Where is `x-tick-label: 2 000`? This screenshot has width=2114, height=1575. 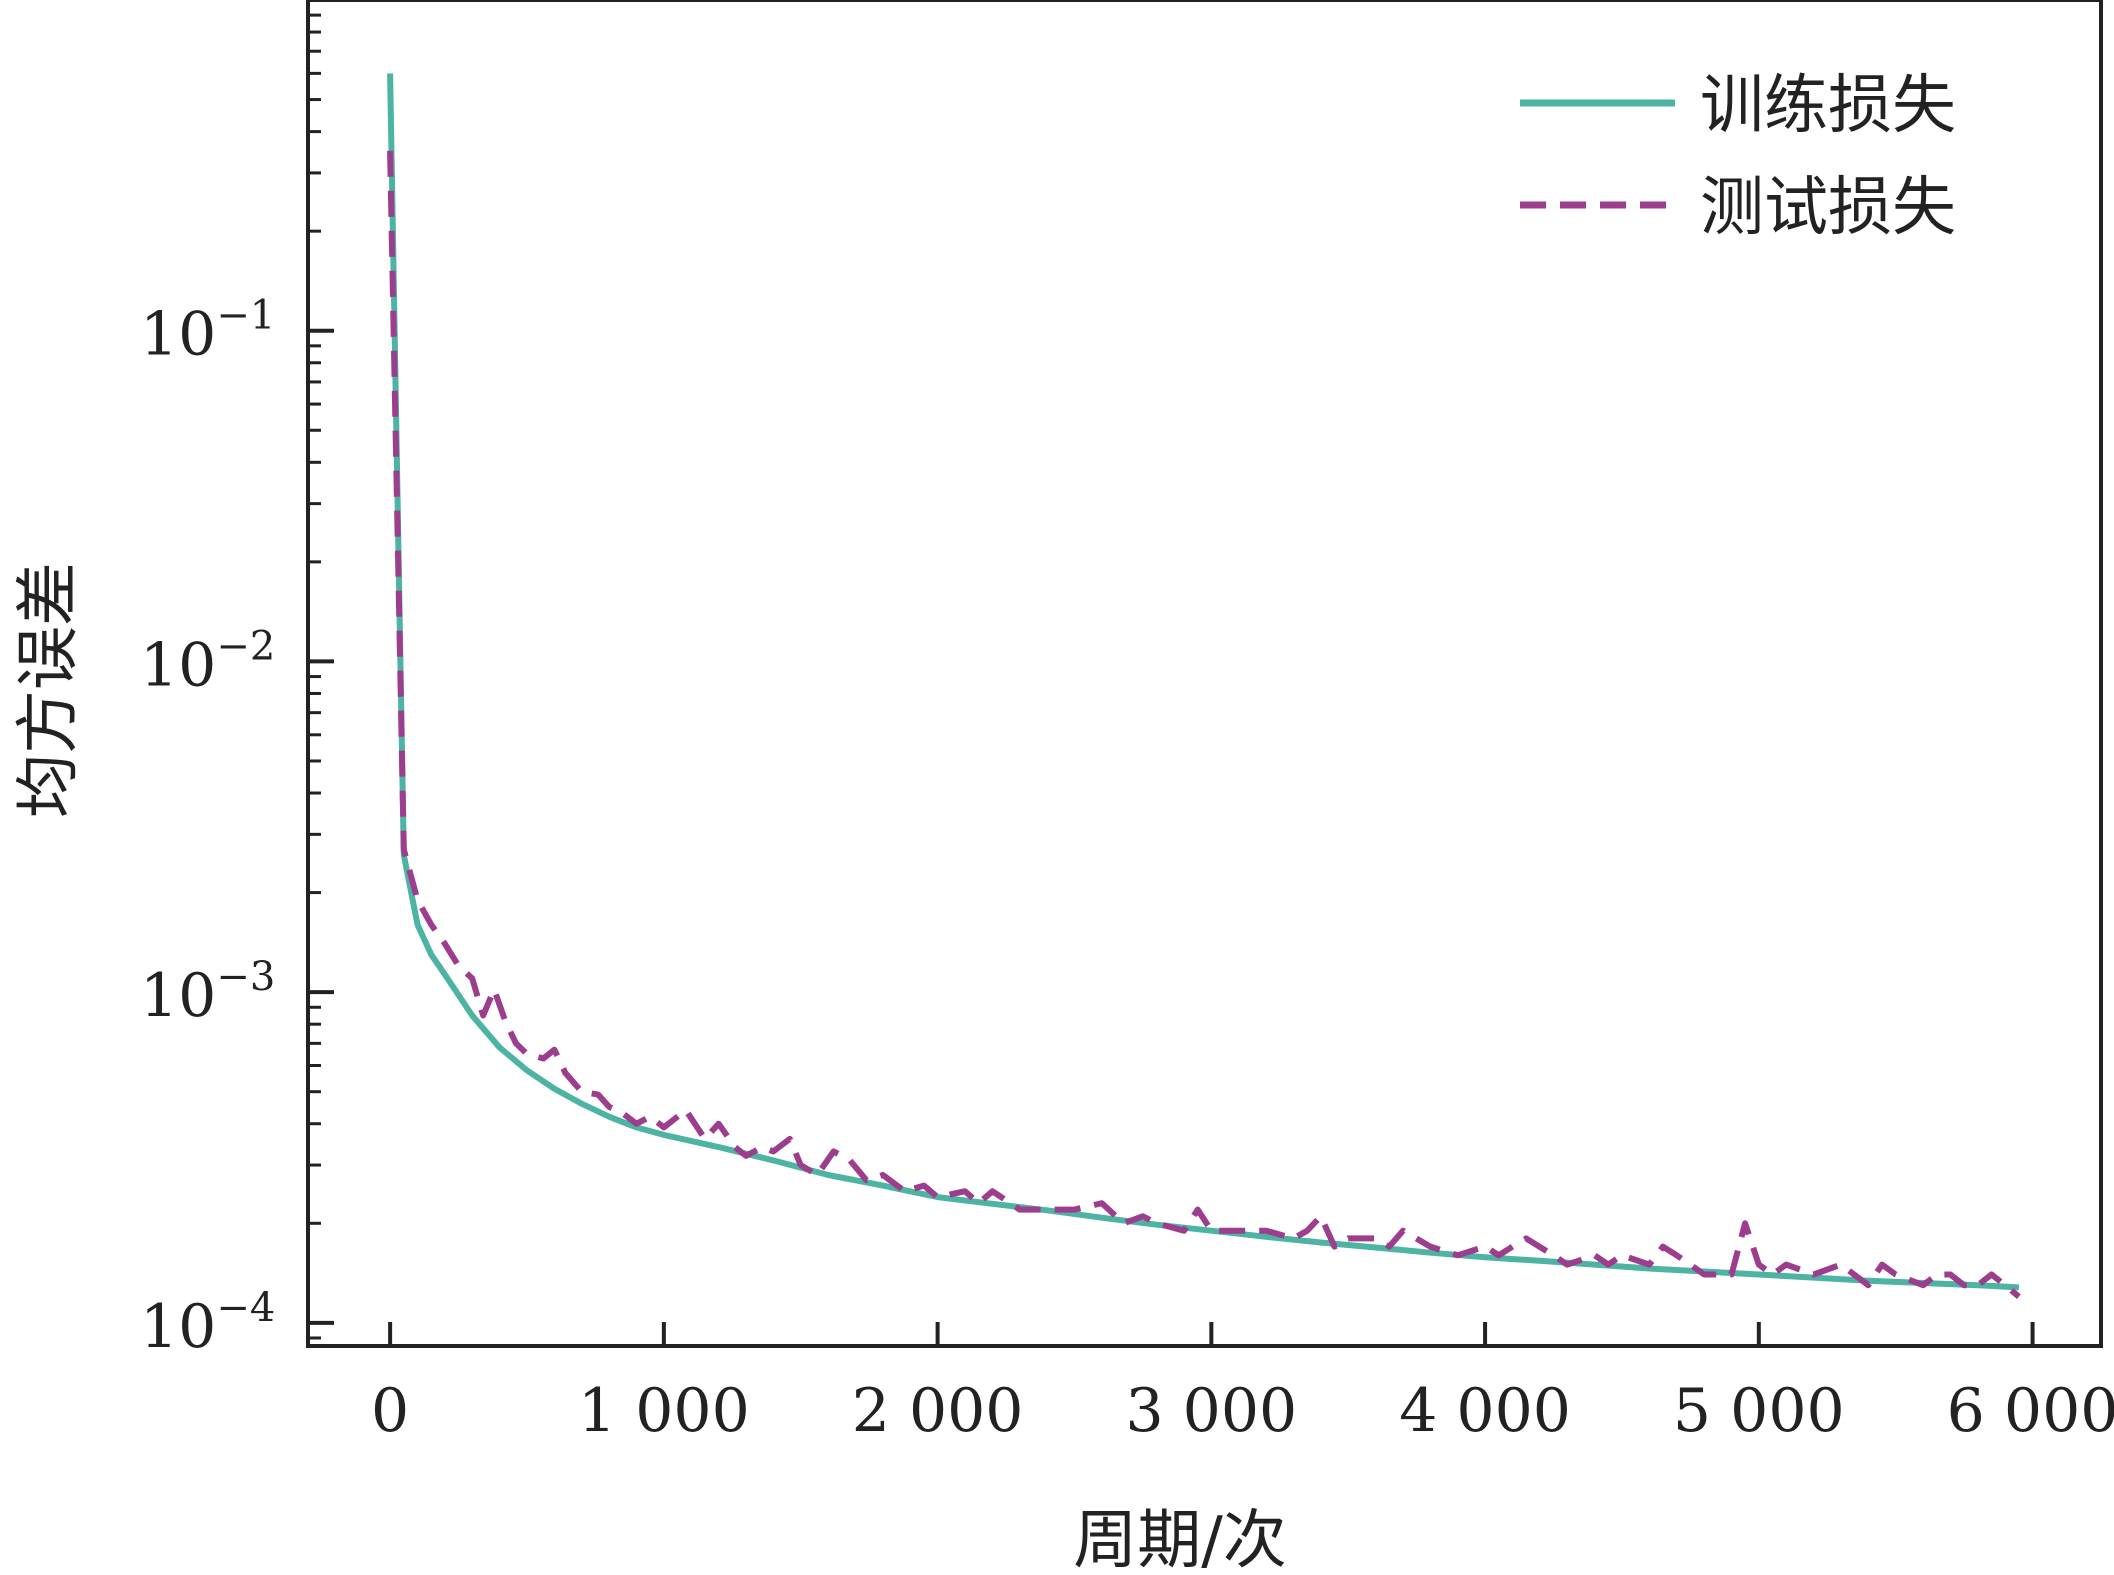
x-tick-label: 2 000 is located at coordinates (938, 1411).